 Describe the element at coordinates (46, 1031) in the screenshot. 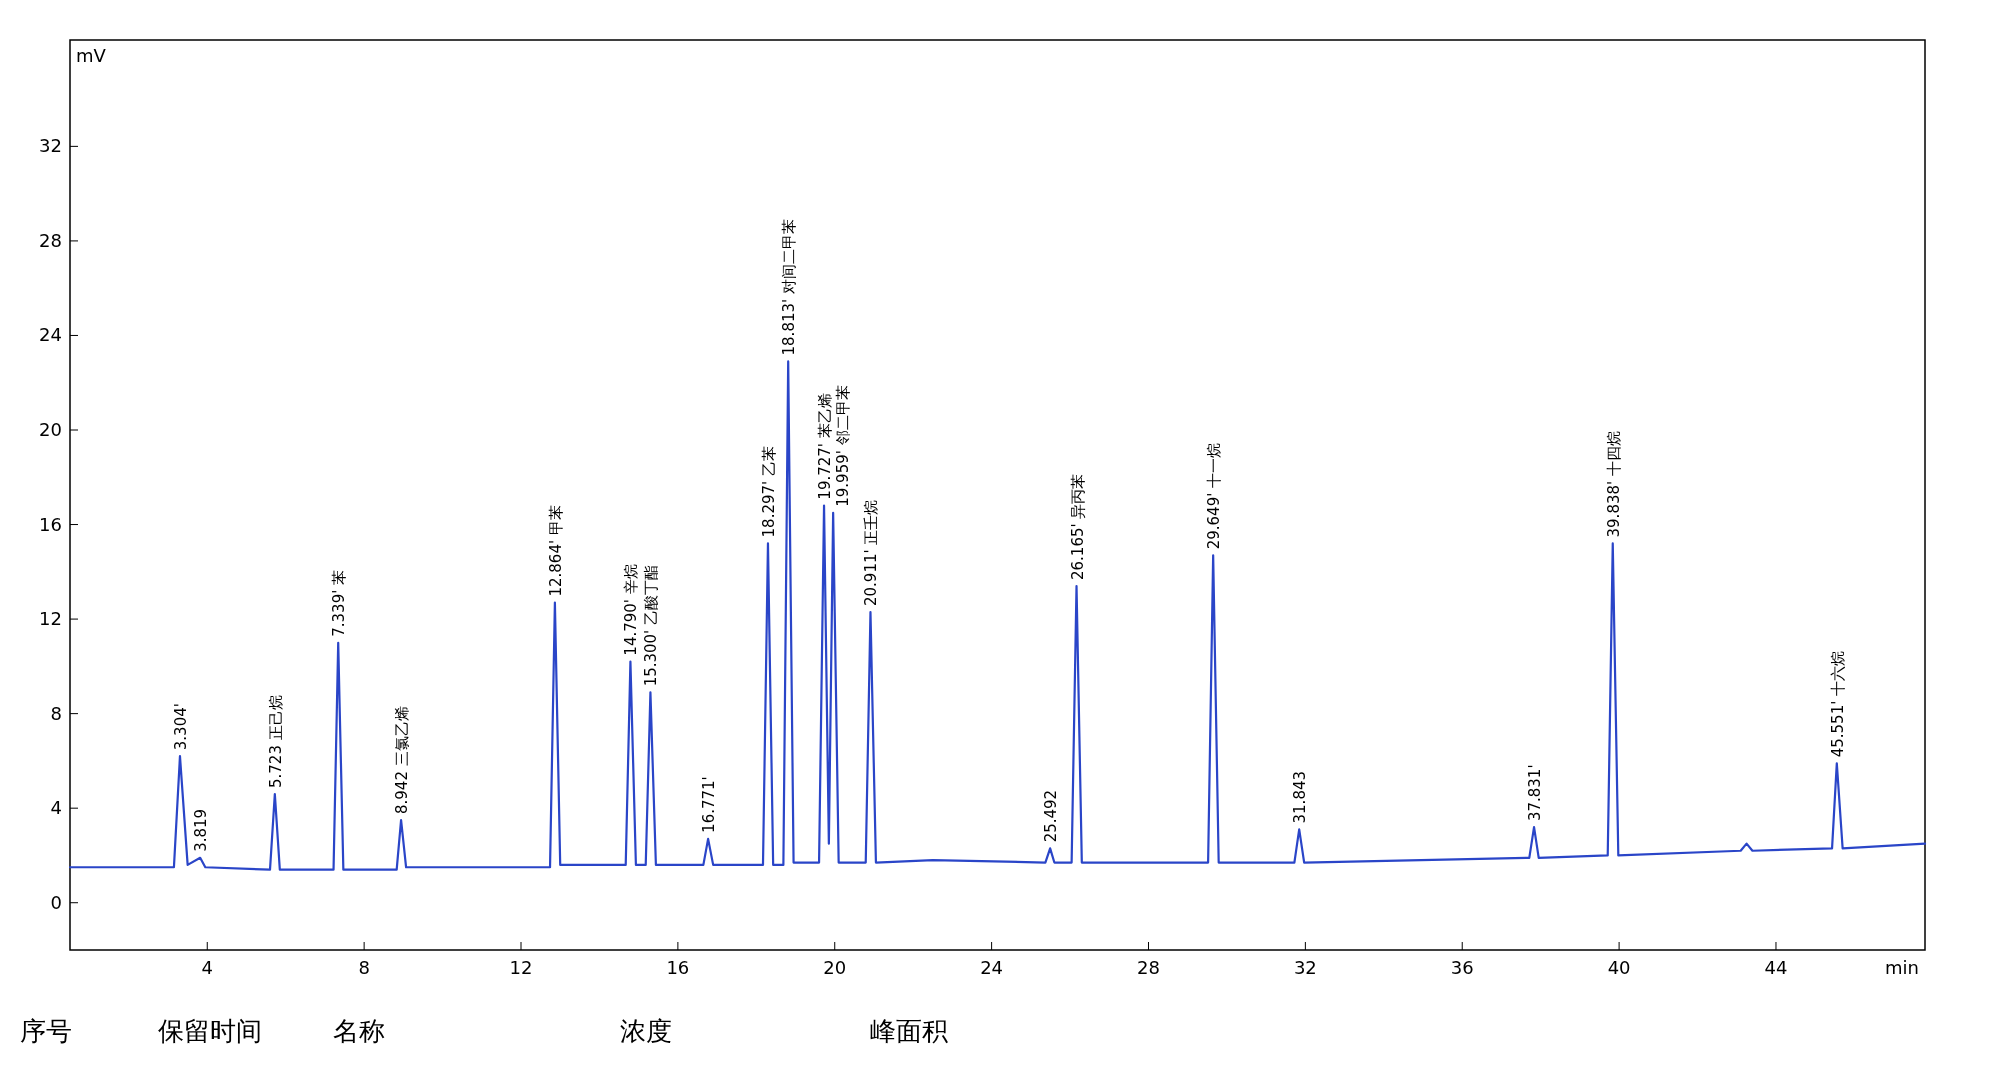

I see `text: 序号` at that location.